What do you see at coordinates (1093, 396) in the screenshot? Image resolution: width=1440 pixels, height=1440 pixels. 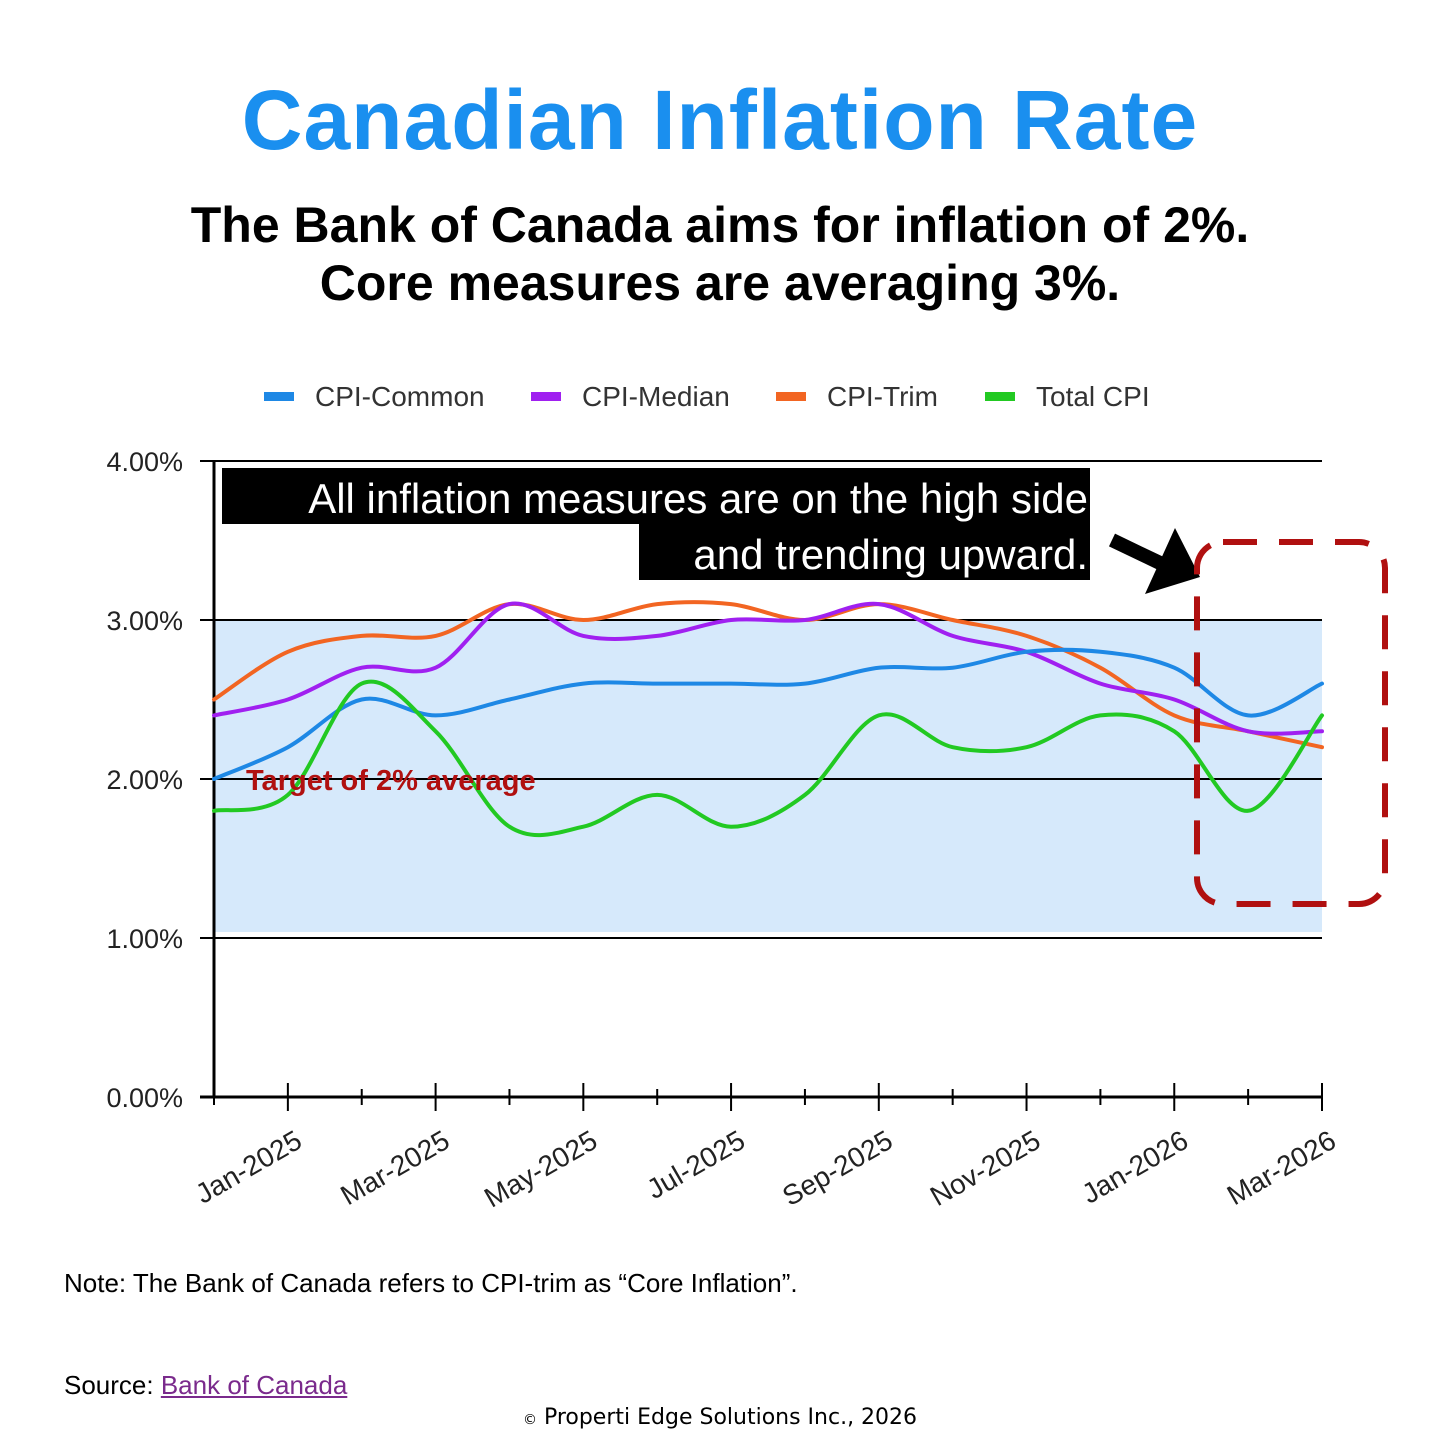 I see `legend-label-total-cpi: Total CPI` at bounding box center [1093, 396].